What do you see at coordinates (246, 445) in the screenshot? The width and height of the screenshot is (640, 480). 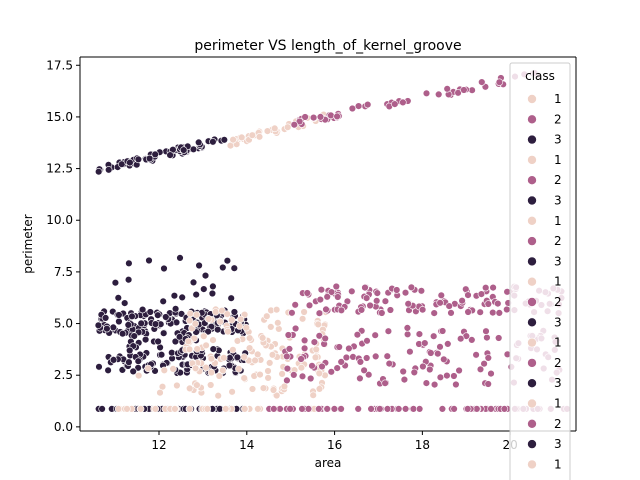 I see `x-tick-label: 14` at bounding box center [246, 445].